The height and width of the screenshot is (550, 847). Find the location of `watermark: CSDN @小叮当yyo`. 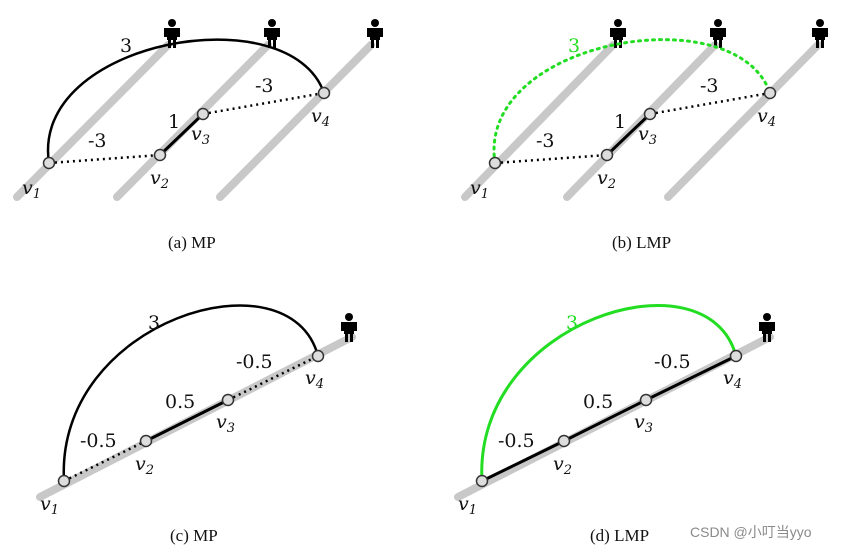

watermark: CSDN @小叮当yyo is located at coordinates (751, 532).